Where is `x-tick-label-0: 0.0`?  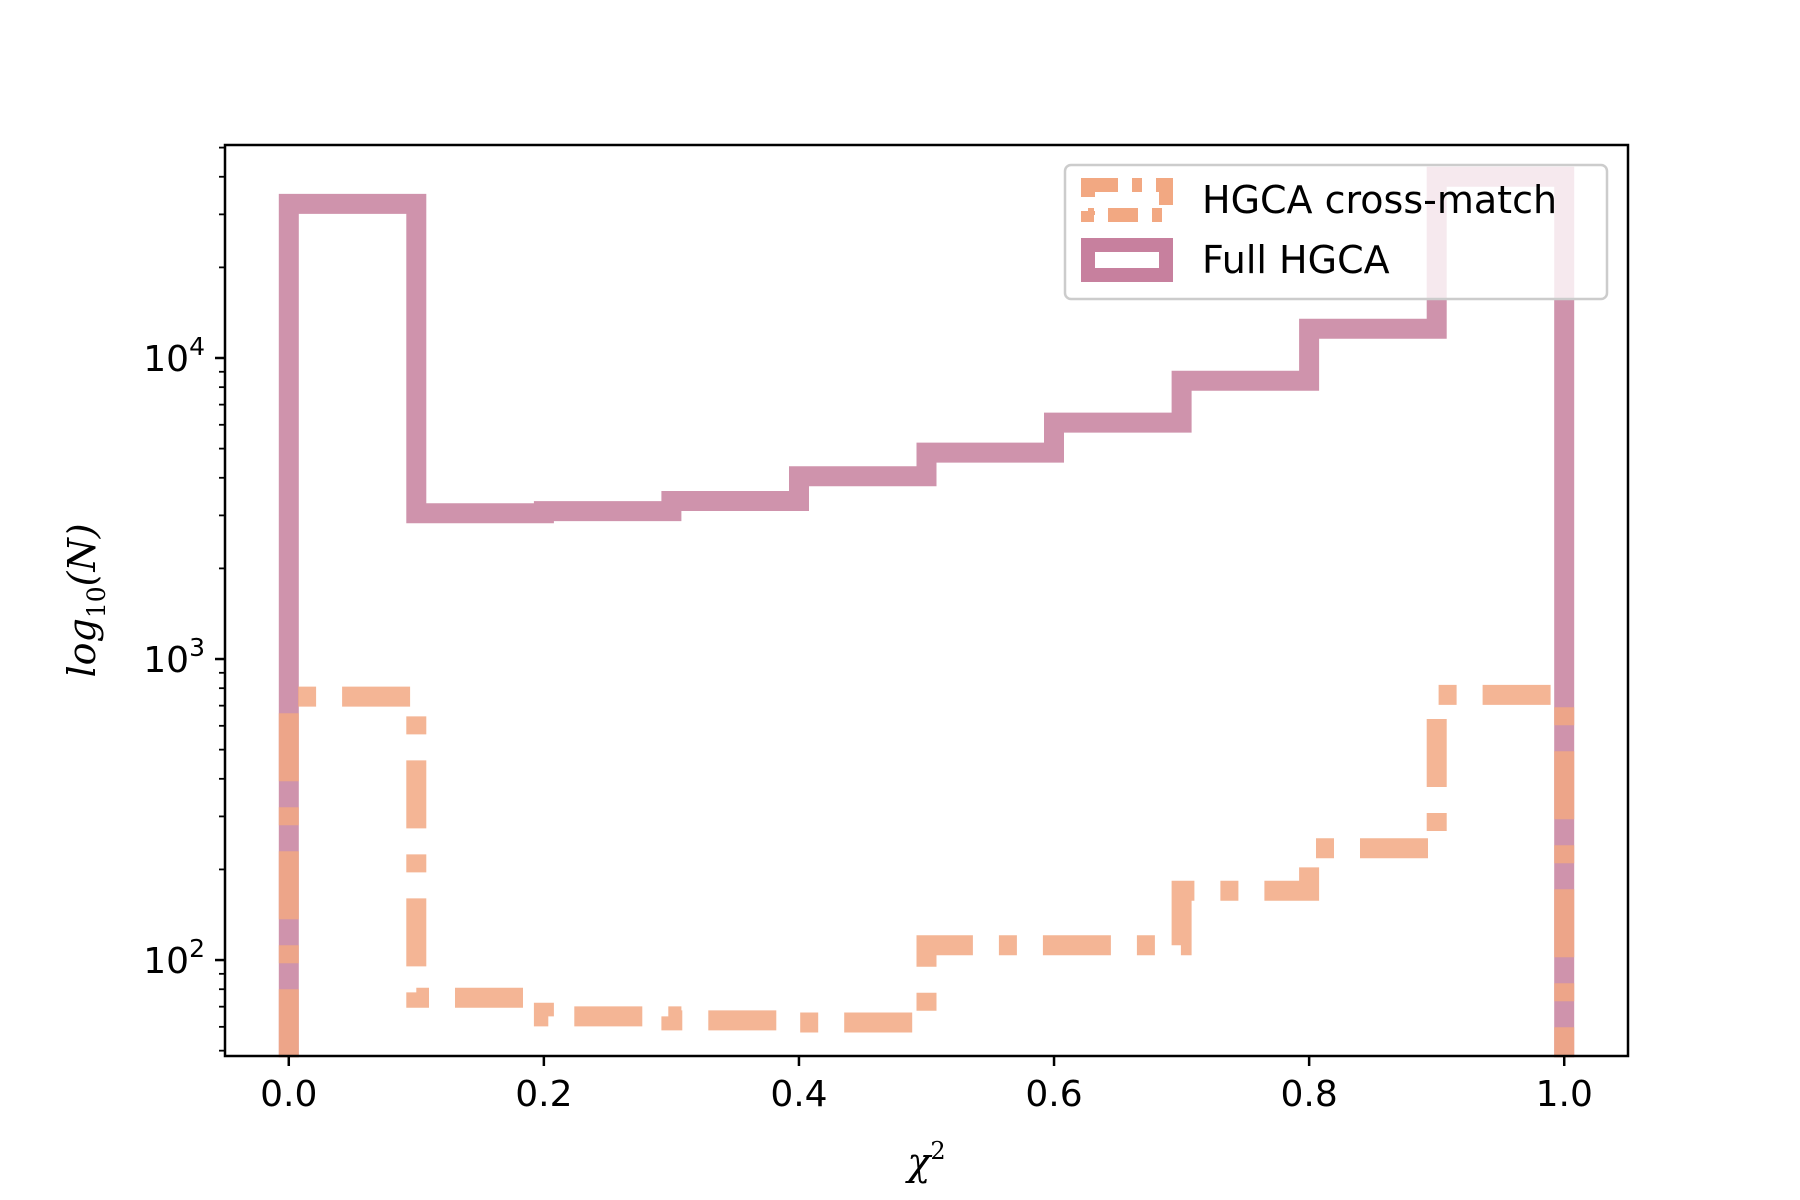 x-tick-label-0: 0.0 is located at coordinates (288, 1094).